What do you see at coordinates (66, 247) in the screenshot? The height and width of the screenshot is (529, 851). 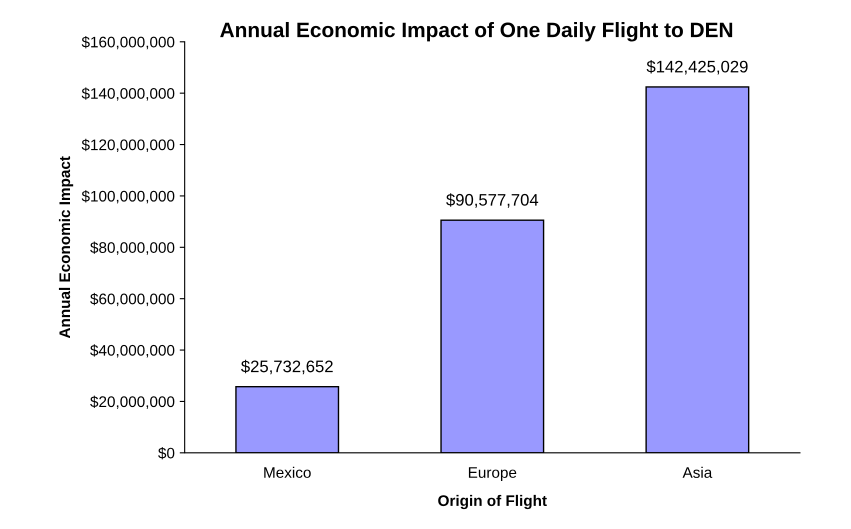 I see `y-axis-title: Annual Economic Impact` at bounding box center [66, 247].